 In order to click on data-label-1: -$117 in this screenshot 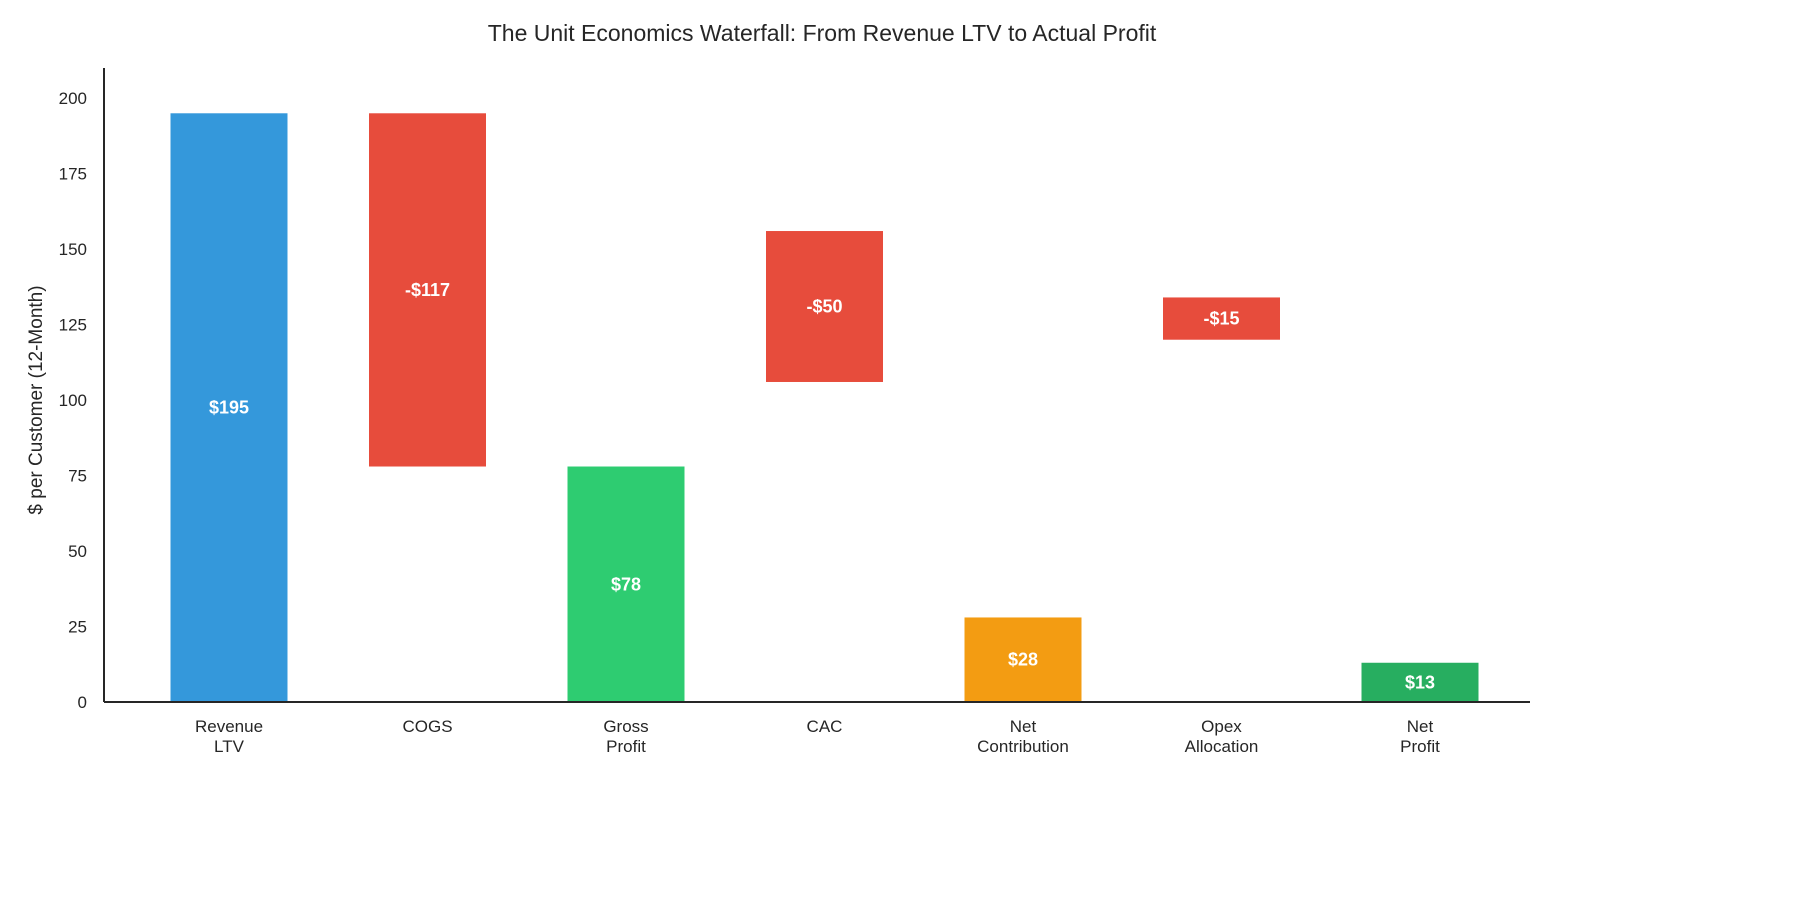, I will do `click(427, 290)`.